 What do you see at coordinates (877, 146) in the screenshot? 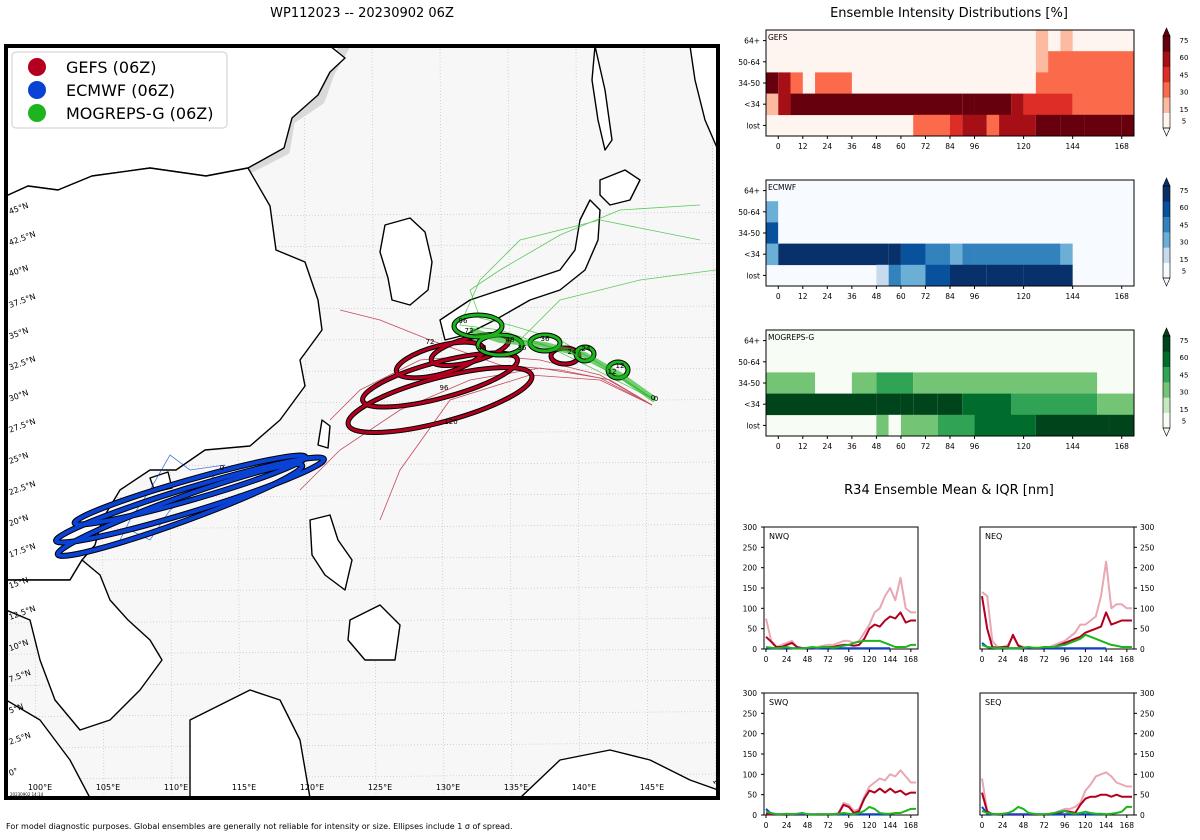
I see `heatmap-xtick-label: 48` at bounding box center [877, 146].